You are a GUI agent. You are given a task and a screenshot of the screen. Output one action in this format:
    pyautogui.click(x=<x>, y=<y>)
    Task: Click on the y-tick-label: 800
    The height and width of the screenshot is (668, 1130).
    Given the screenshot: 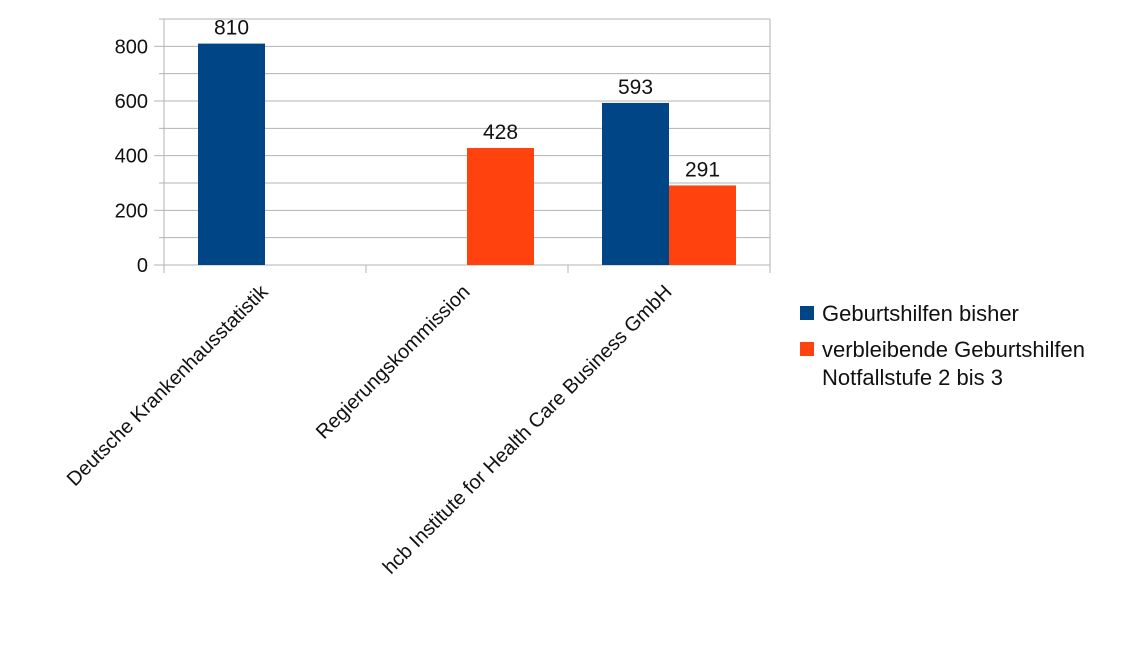 What is the action you would take?
    pyautogui.click(x=131, y=47)
    